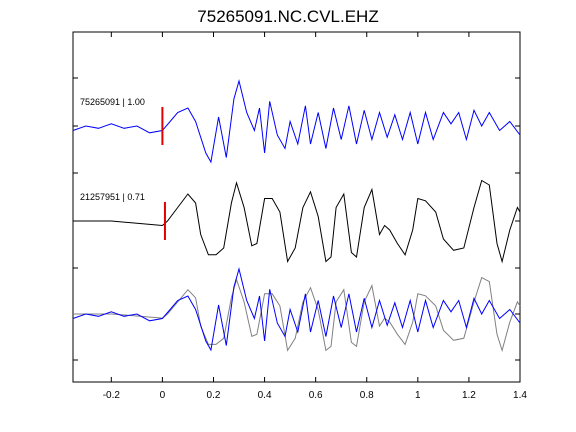 The height and width of the screenshot is (432, 576). What do you see at coordinates (367, 395) in the screenshot?
I see `x-tick-label: 0.8` at bounding box center [367, 395].